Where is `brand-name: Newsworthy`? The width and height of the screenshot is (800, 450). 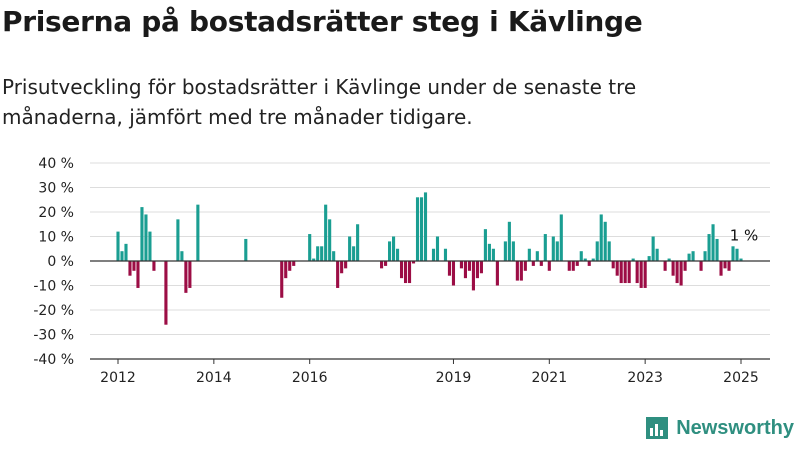
brand-name: Newsworthy is located at coordinates (735, 427).